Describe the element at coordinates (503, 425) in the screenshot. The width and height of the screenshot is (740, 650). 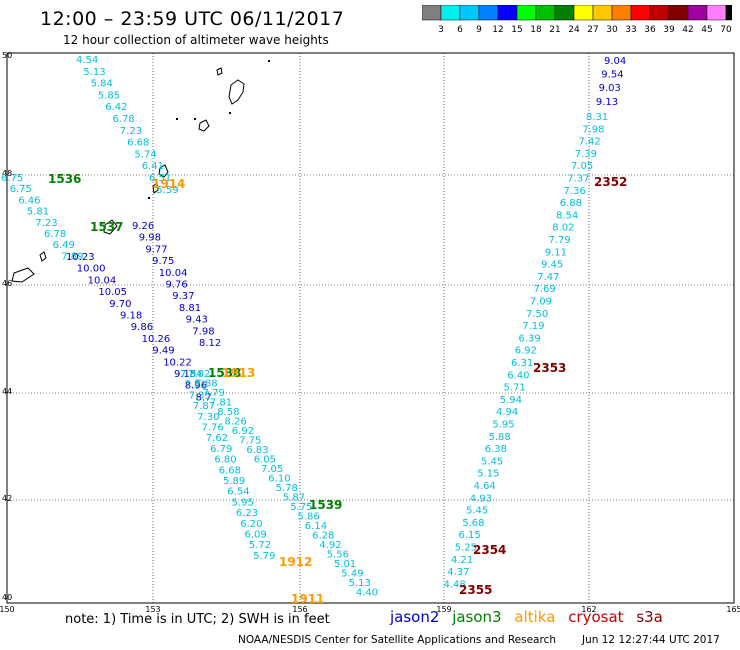
I see `swh-value: 5.95` at that location.